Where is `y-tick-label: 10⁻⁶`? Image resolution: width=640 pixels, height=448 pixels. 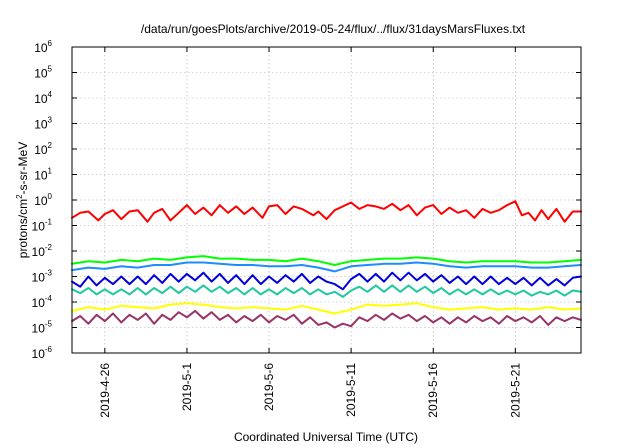
y-tick-label: 10⁻⁶ is located at coordinates (42, 353).